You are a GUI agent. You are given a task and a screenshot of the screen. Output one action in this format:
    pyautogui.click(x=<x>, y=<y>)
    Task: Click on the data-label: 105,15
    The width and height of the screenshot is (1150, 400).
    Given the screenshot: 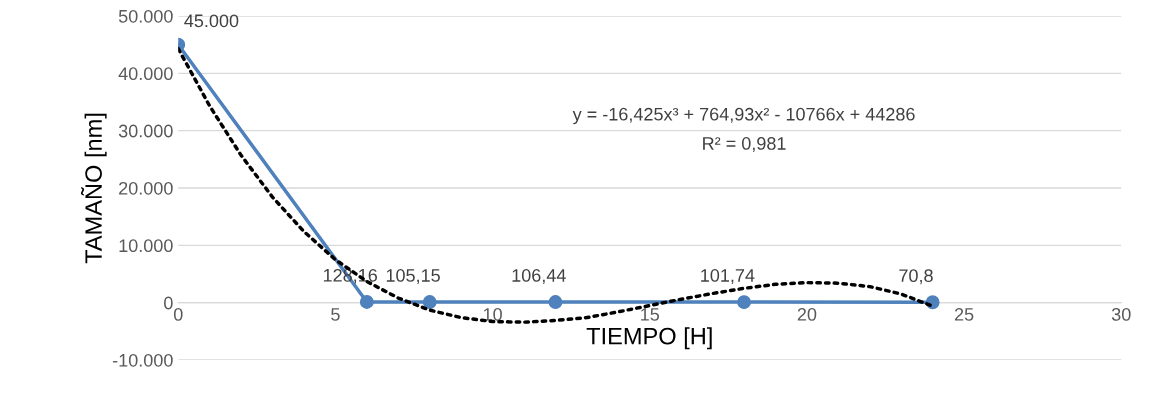 What is the action you would take?
    pyautogui.click(x=413, y=276)
    